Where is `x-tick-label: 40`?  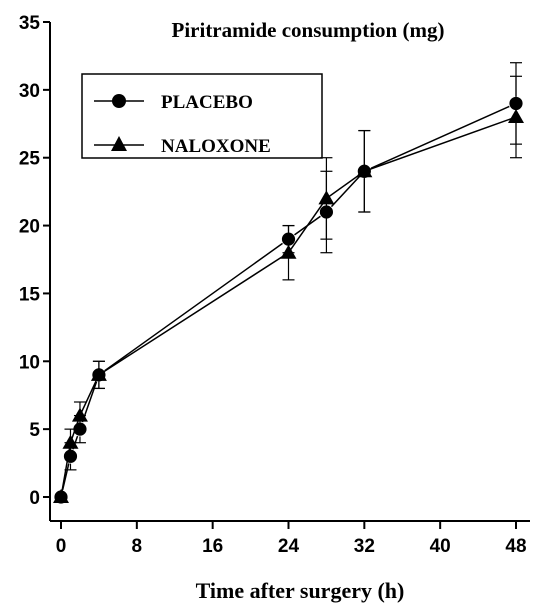
x-tick-label: 40 is located at coordinates (440, 546).